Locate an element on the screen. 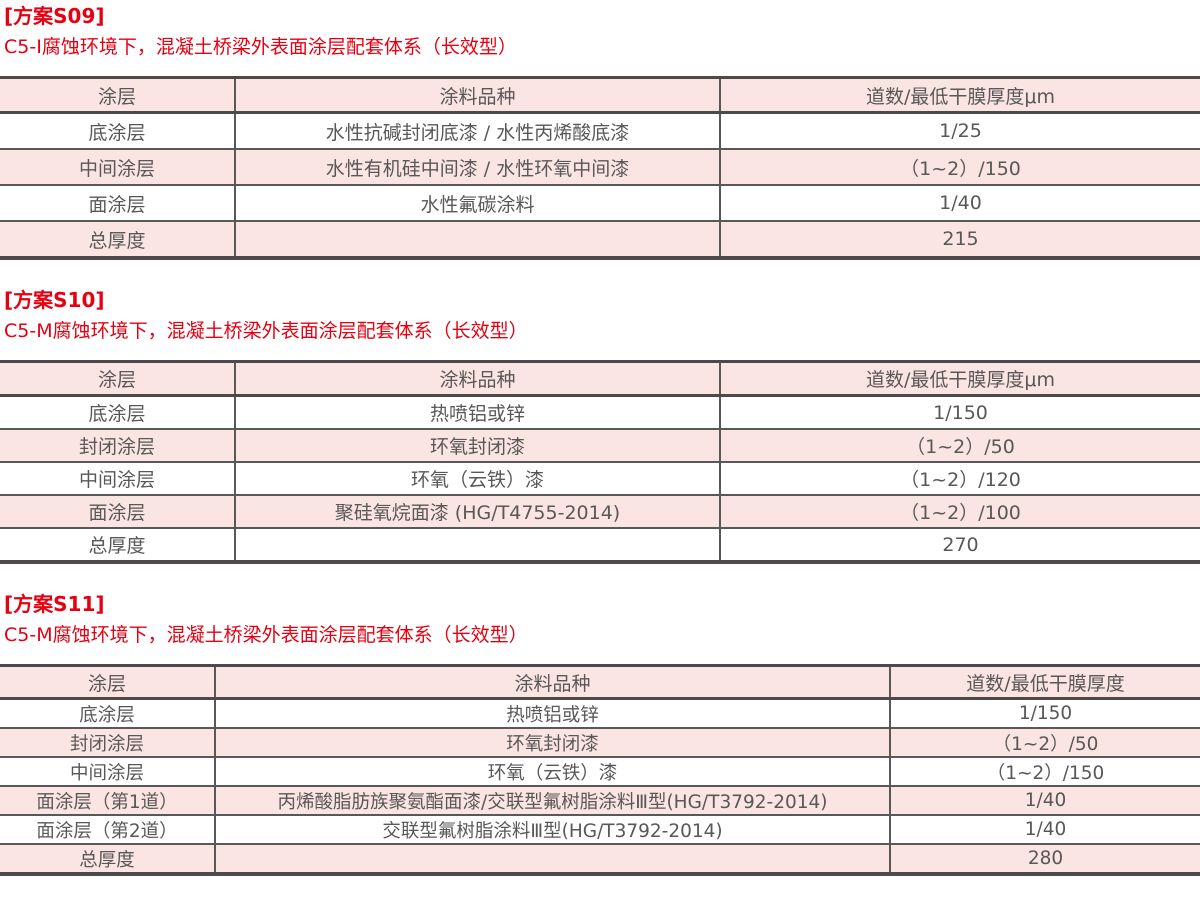 The width and height of the screenshot is (1200, 905). table-row: 面涂层 聚硅氧烷面漆 (HG/T4755-2014) （1~2）/100 is located at coordinates (600, 512).